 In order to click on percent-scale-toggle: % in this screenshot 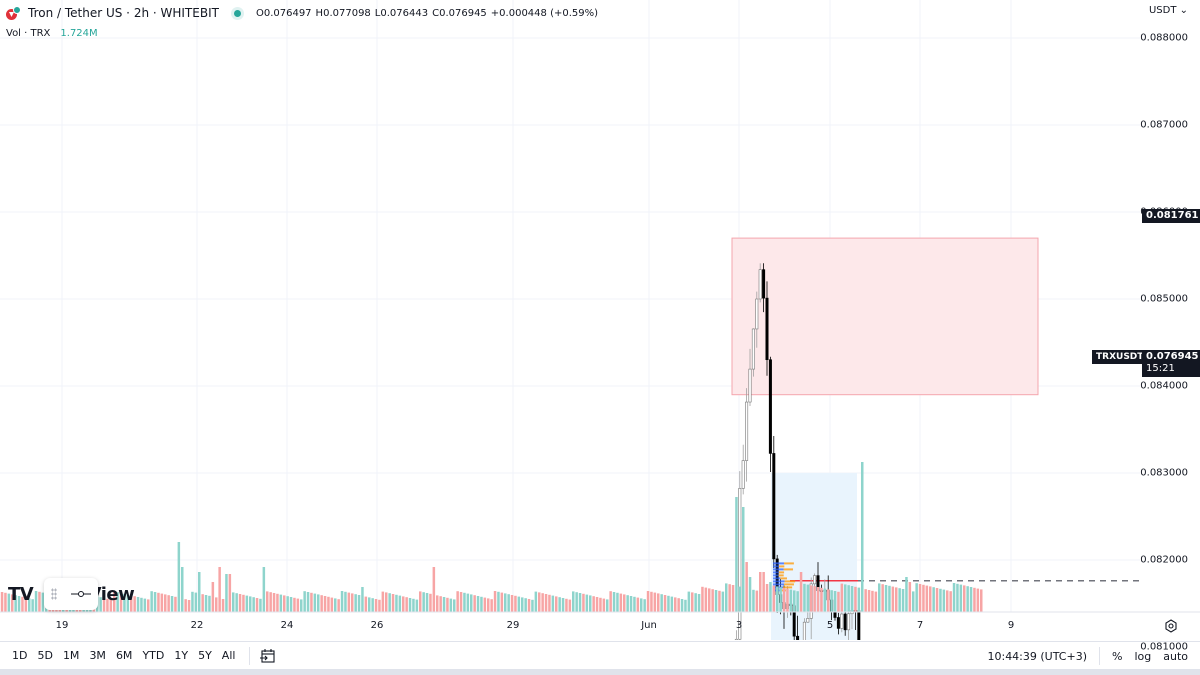, I will do `click(1117, 656)`.